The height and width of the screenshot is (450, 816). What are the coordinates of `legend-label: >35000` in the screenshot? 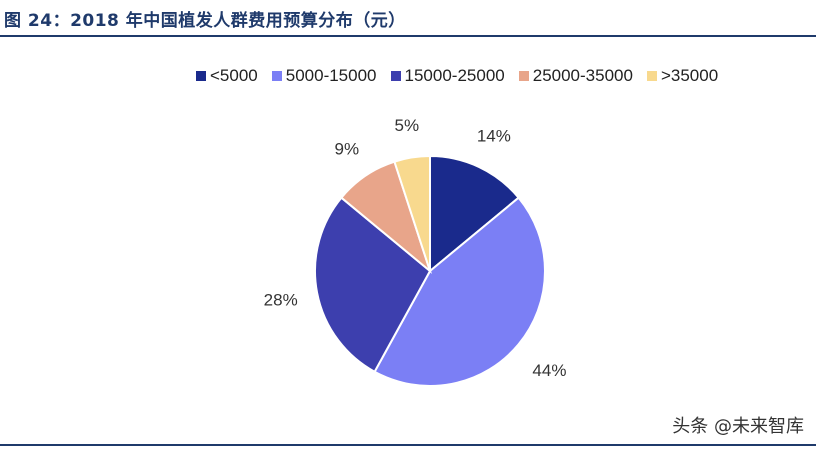 It's located at (689, 75).